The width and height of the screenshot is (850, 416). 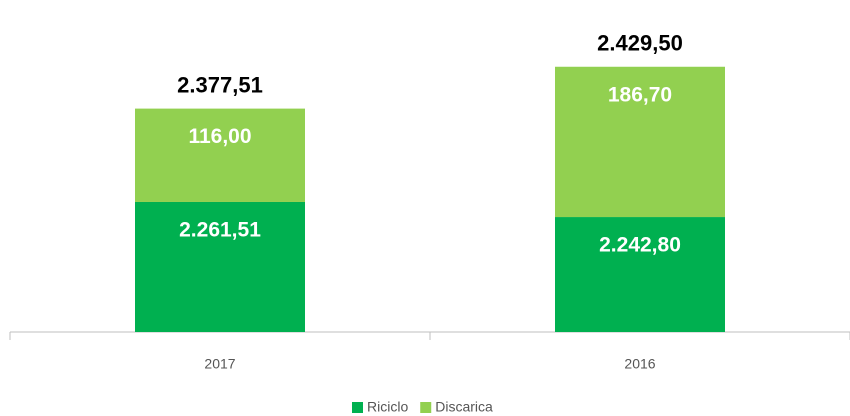 What do you see at coordinates (220, 230) in the screenshot?
I see `data-label: 2.261,51` at bounding box center [220, 230].